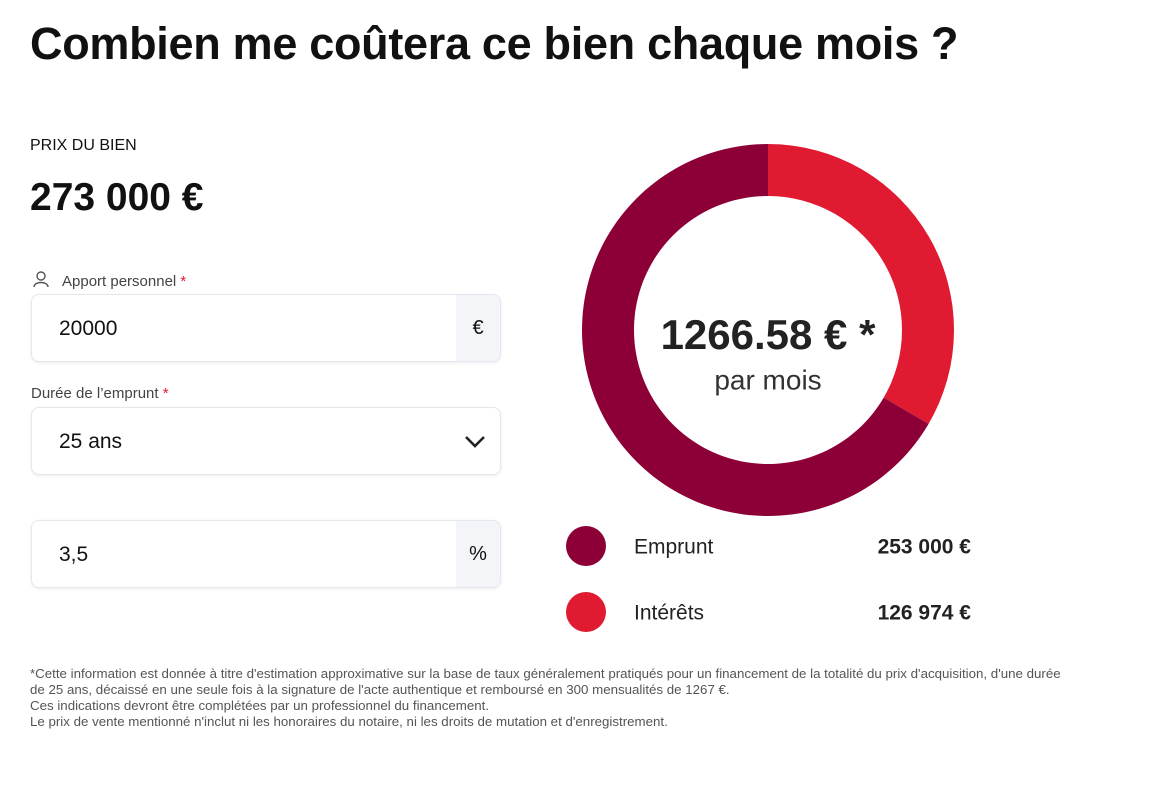  What do you see at coordinates (266, 328) in the screenshot?
I see `input-apport: 20000 €` at bounding box center [266, 328].